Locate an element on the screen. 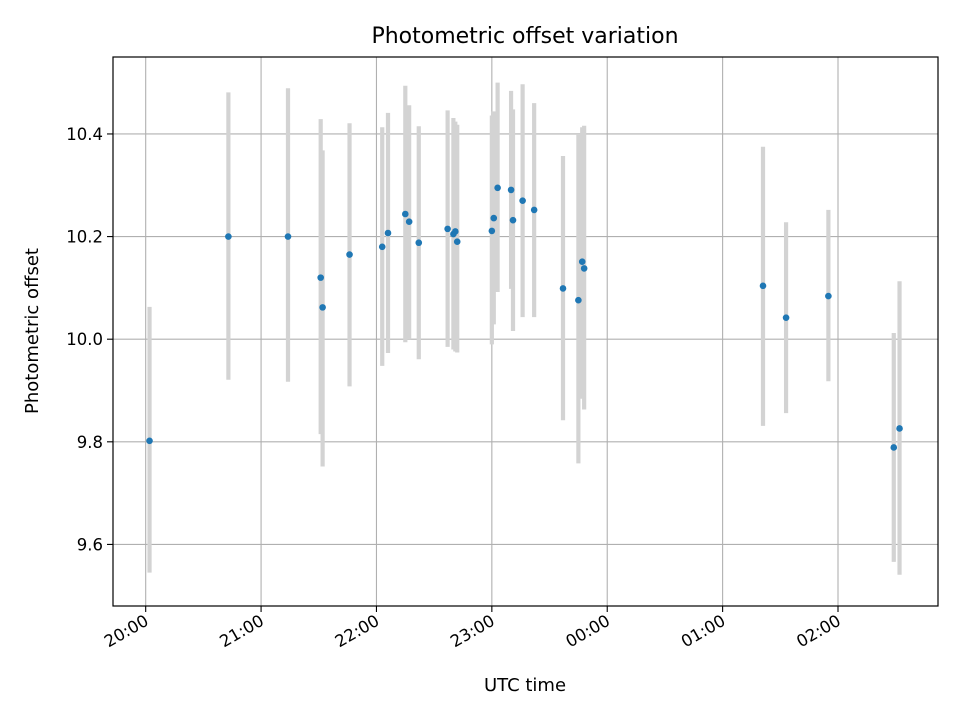 The width and height of the screenshot is (960, 720). x-axis-label: UTC time is located at coordinates (525, 685).